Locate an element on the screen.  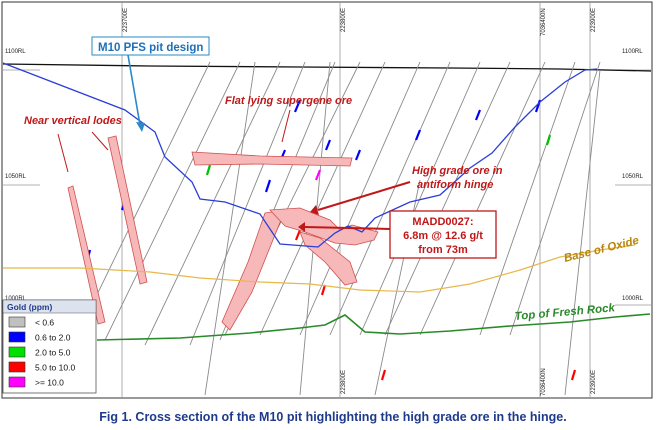
madd0027-callout: MADD0027: 6.8m @ 12.6 g/t from 73m is located at coordinates (397, 234).